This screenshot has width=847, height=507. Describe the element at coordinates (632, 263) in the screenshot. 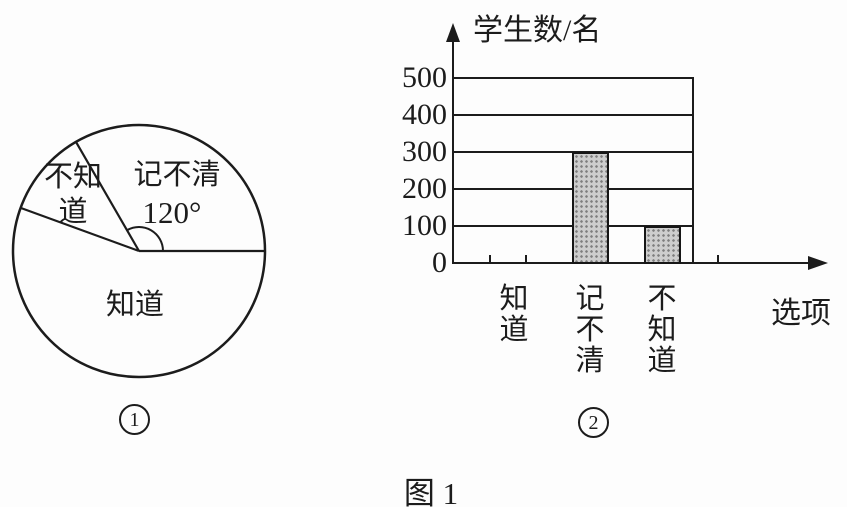

I see `x-axis-line` at that location.